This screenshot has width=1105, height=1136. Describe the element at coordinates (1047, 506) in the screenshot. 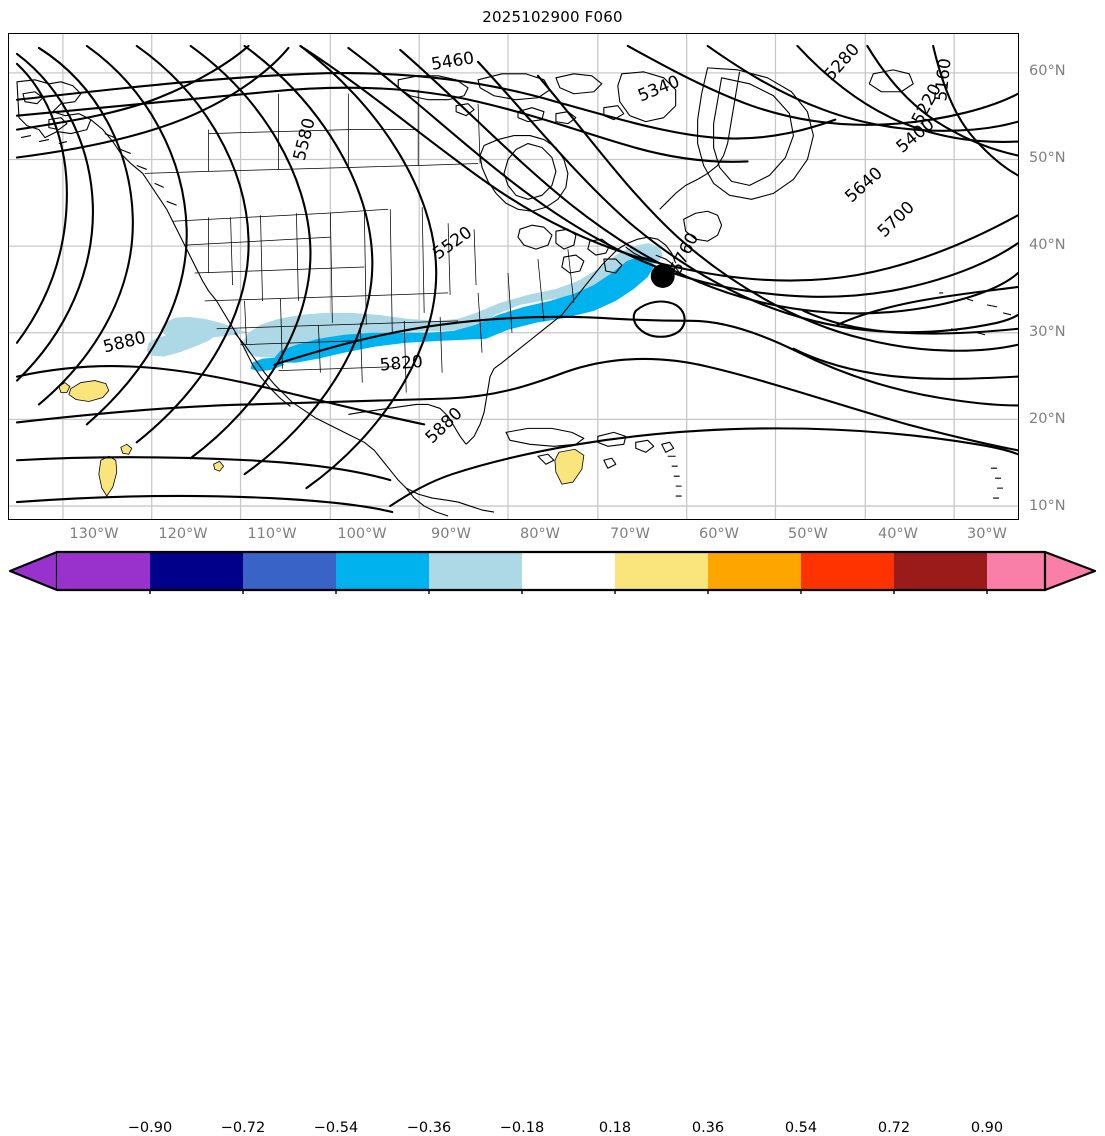

I see `lat-label-10n: 10°N` at that location.